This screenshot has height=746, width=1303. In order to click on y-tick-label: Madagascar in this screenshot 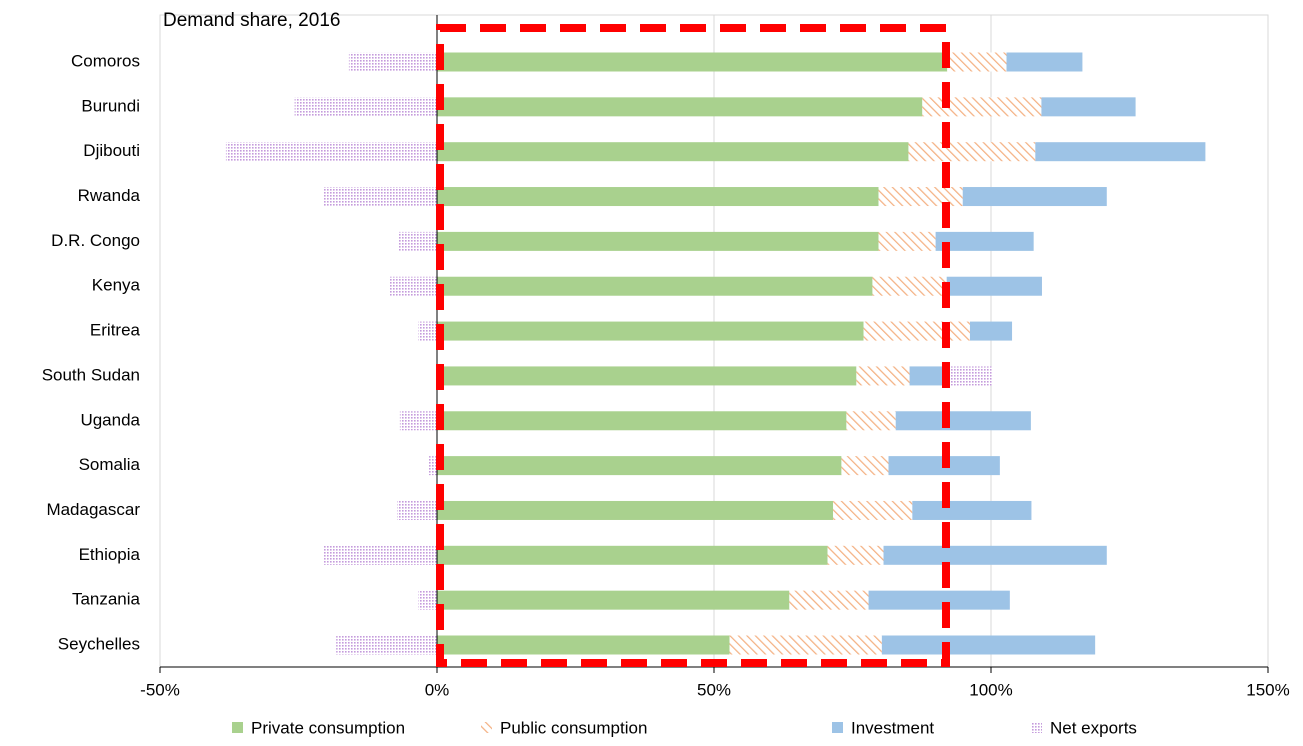, I will do `click(93, 509)`.